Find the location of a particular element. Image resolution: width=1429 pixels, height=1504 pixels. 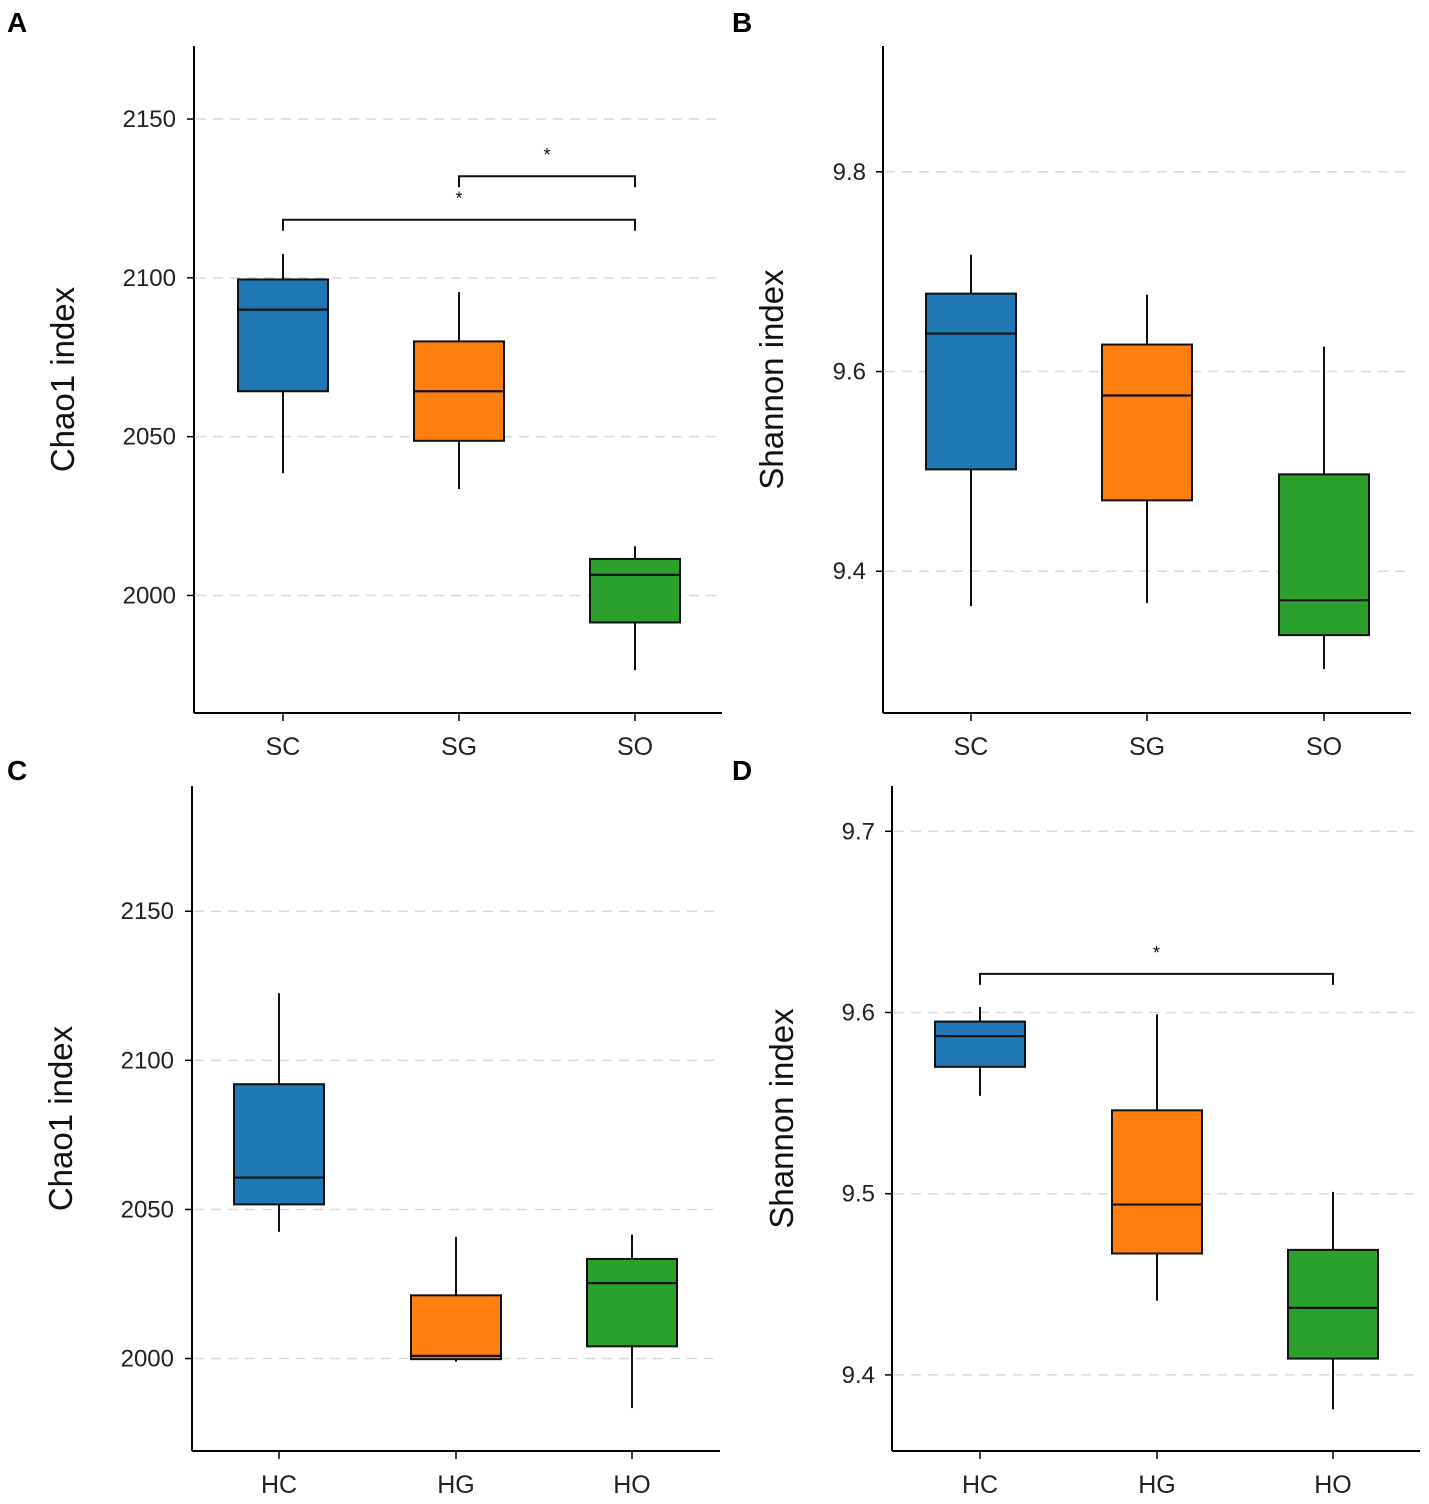

y-tick-label: 9.8 is located at coordinates (849, 172).